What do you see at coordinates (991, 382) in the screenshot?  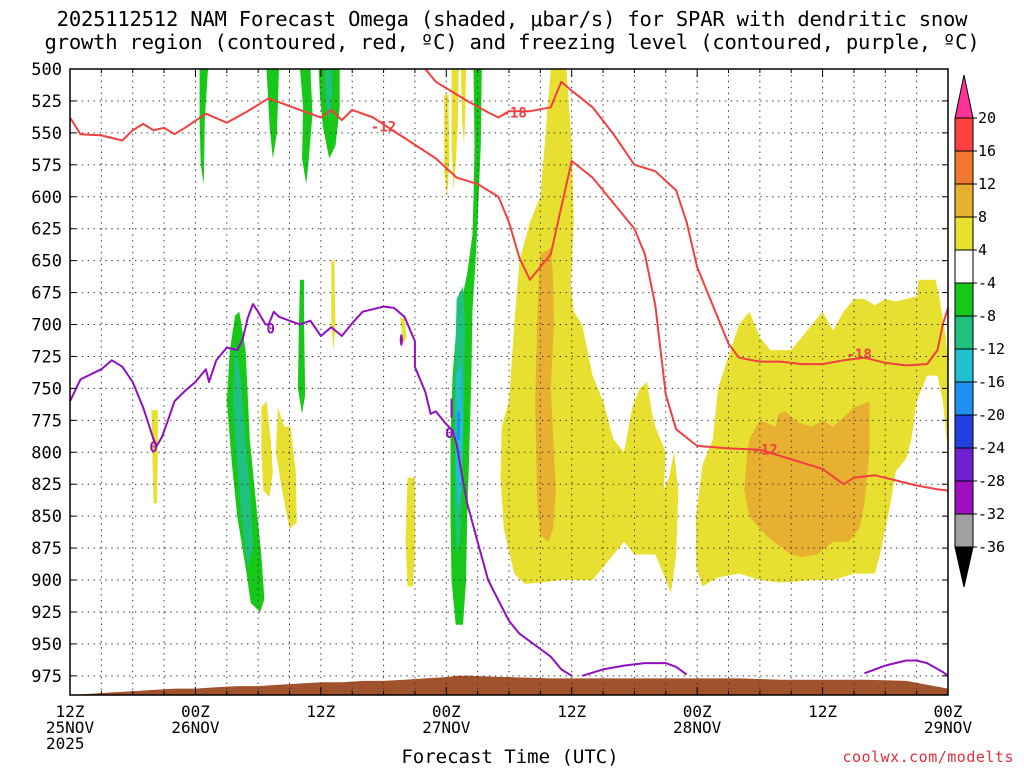 I see `colorbar-label: -16` at bounding box center [991, 382].